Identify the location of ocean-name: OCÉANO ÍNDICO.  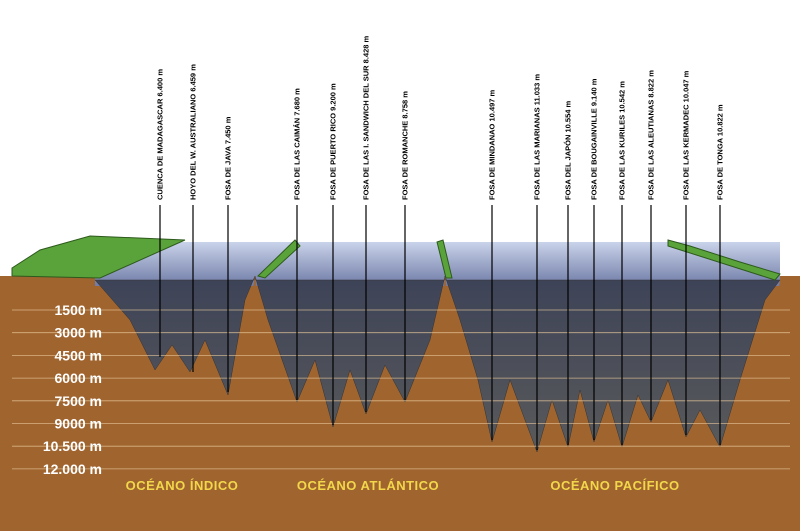
(182, 485).